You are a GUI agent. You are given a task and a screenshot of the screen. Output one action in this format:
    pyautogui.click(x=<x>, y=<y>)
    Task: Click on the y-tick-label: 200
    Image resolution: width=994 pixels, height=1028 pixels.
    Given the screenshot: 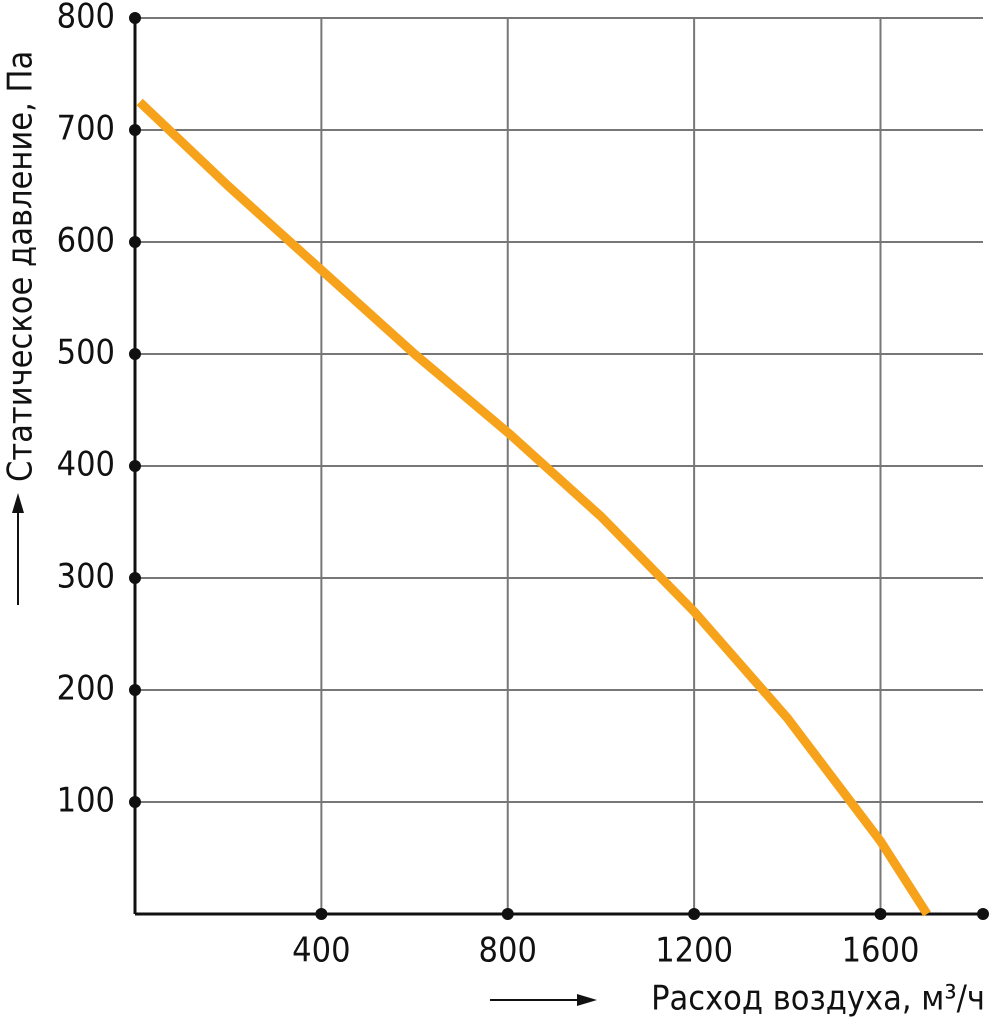 What is the action you would take?
    pyautogui.click(x=86, y=689)
    